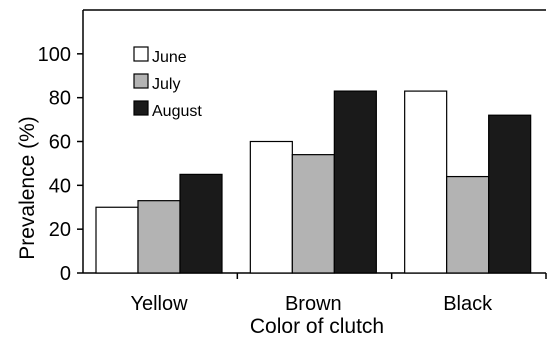 Image resolution: width=556 pixels, height=339 pixels. I want to click on bar-august-brown, so click(355, 182).